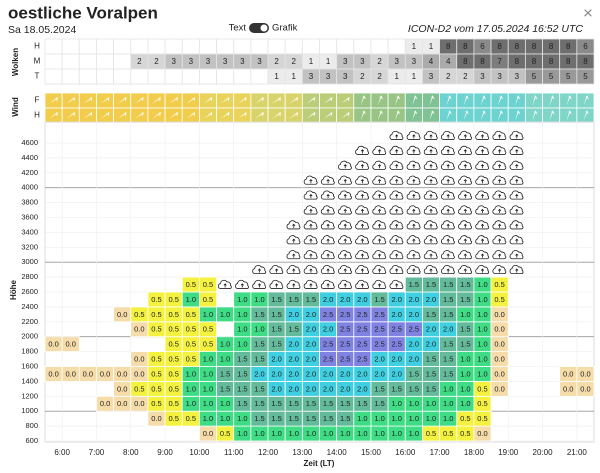  What do you see at coordinates (268, 452) in the screenshot?
I see `x-tick-label: 12:00` at bounding box center [268, 452].